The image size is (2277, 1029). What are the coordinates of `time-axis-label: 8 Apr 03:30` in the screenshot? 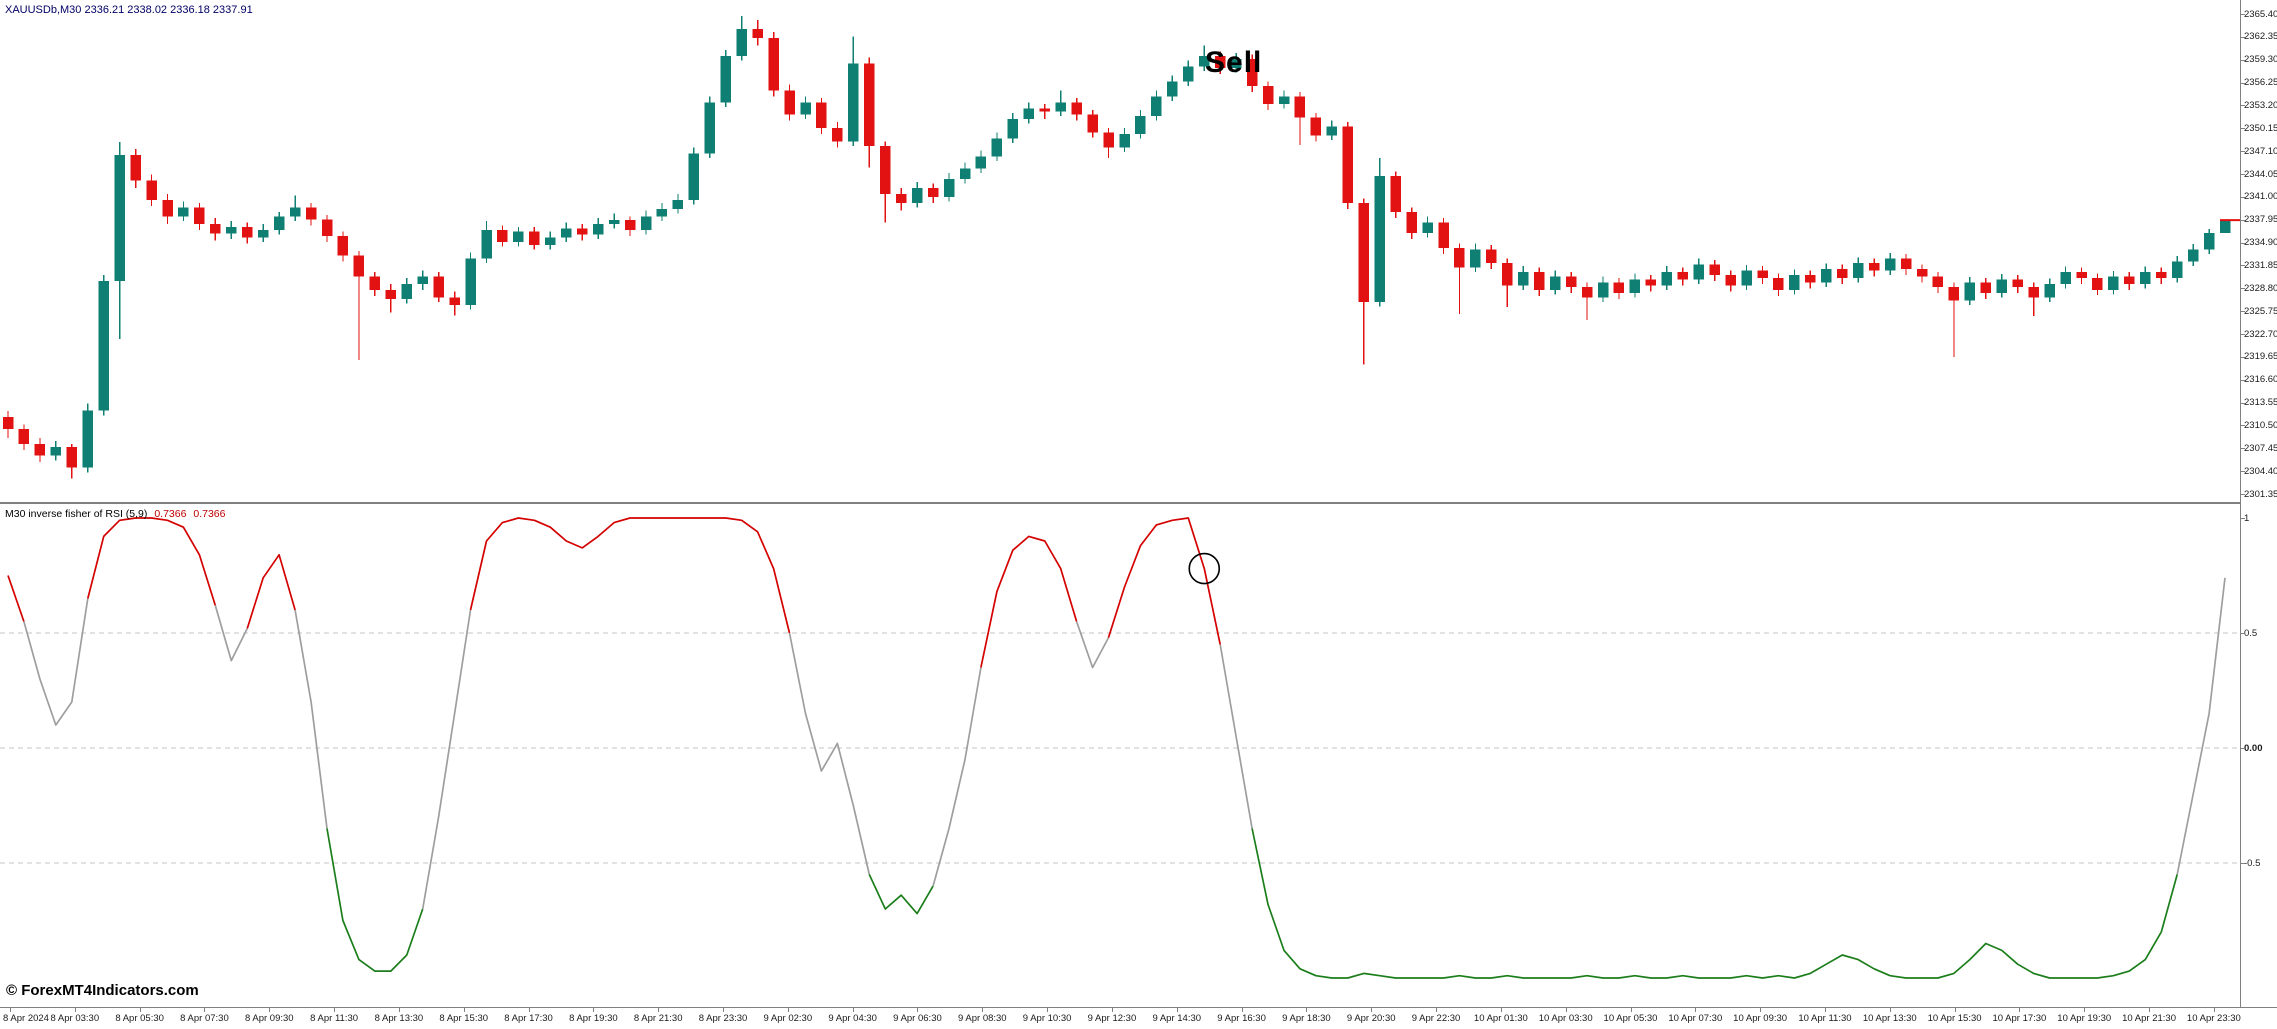 It's located at (75, 1018).